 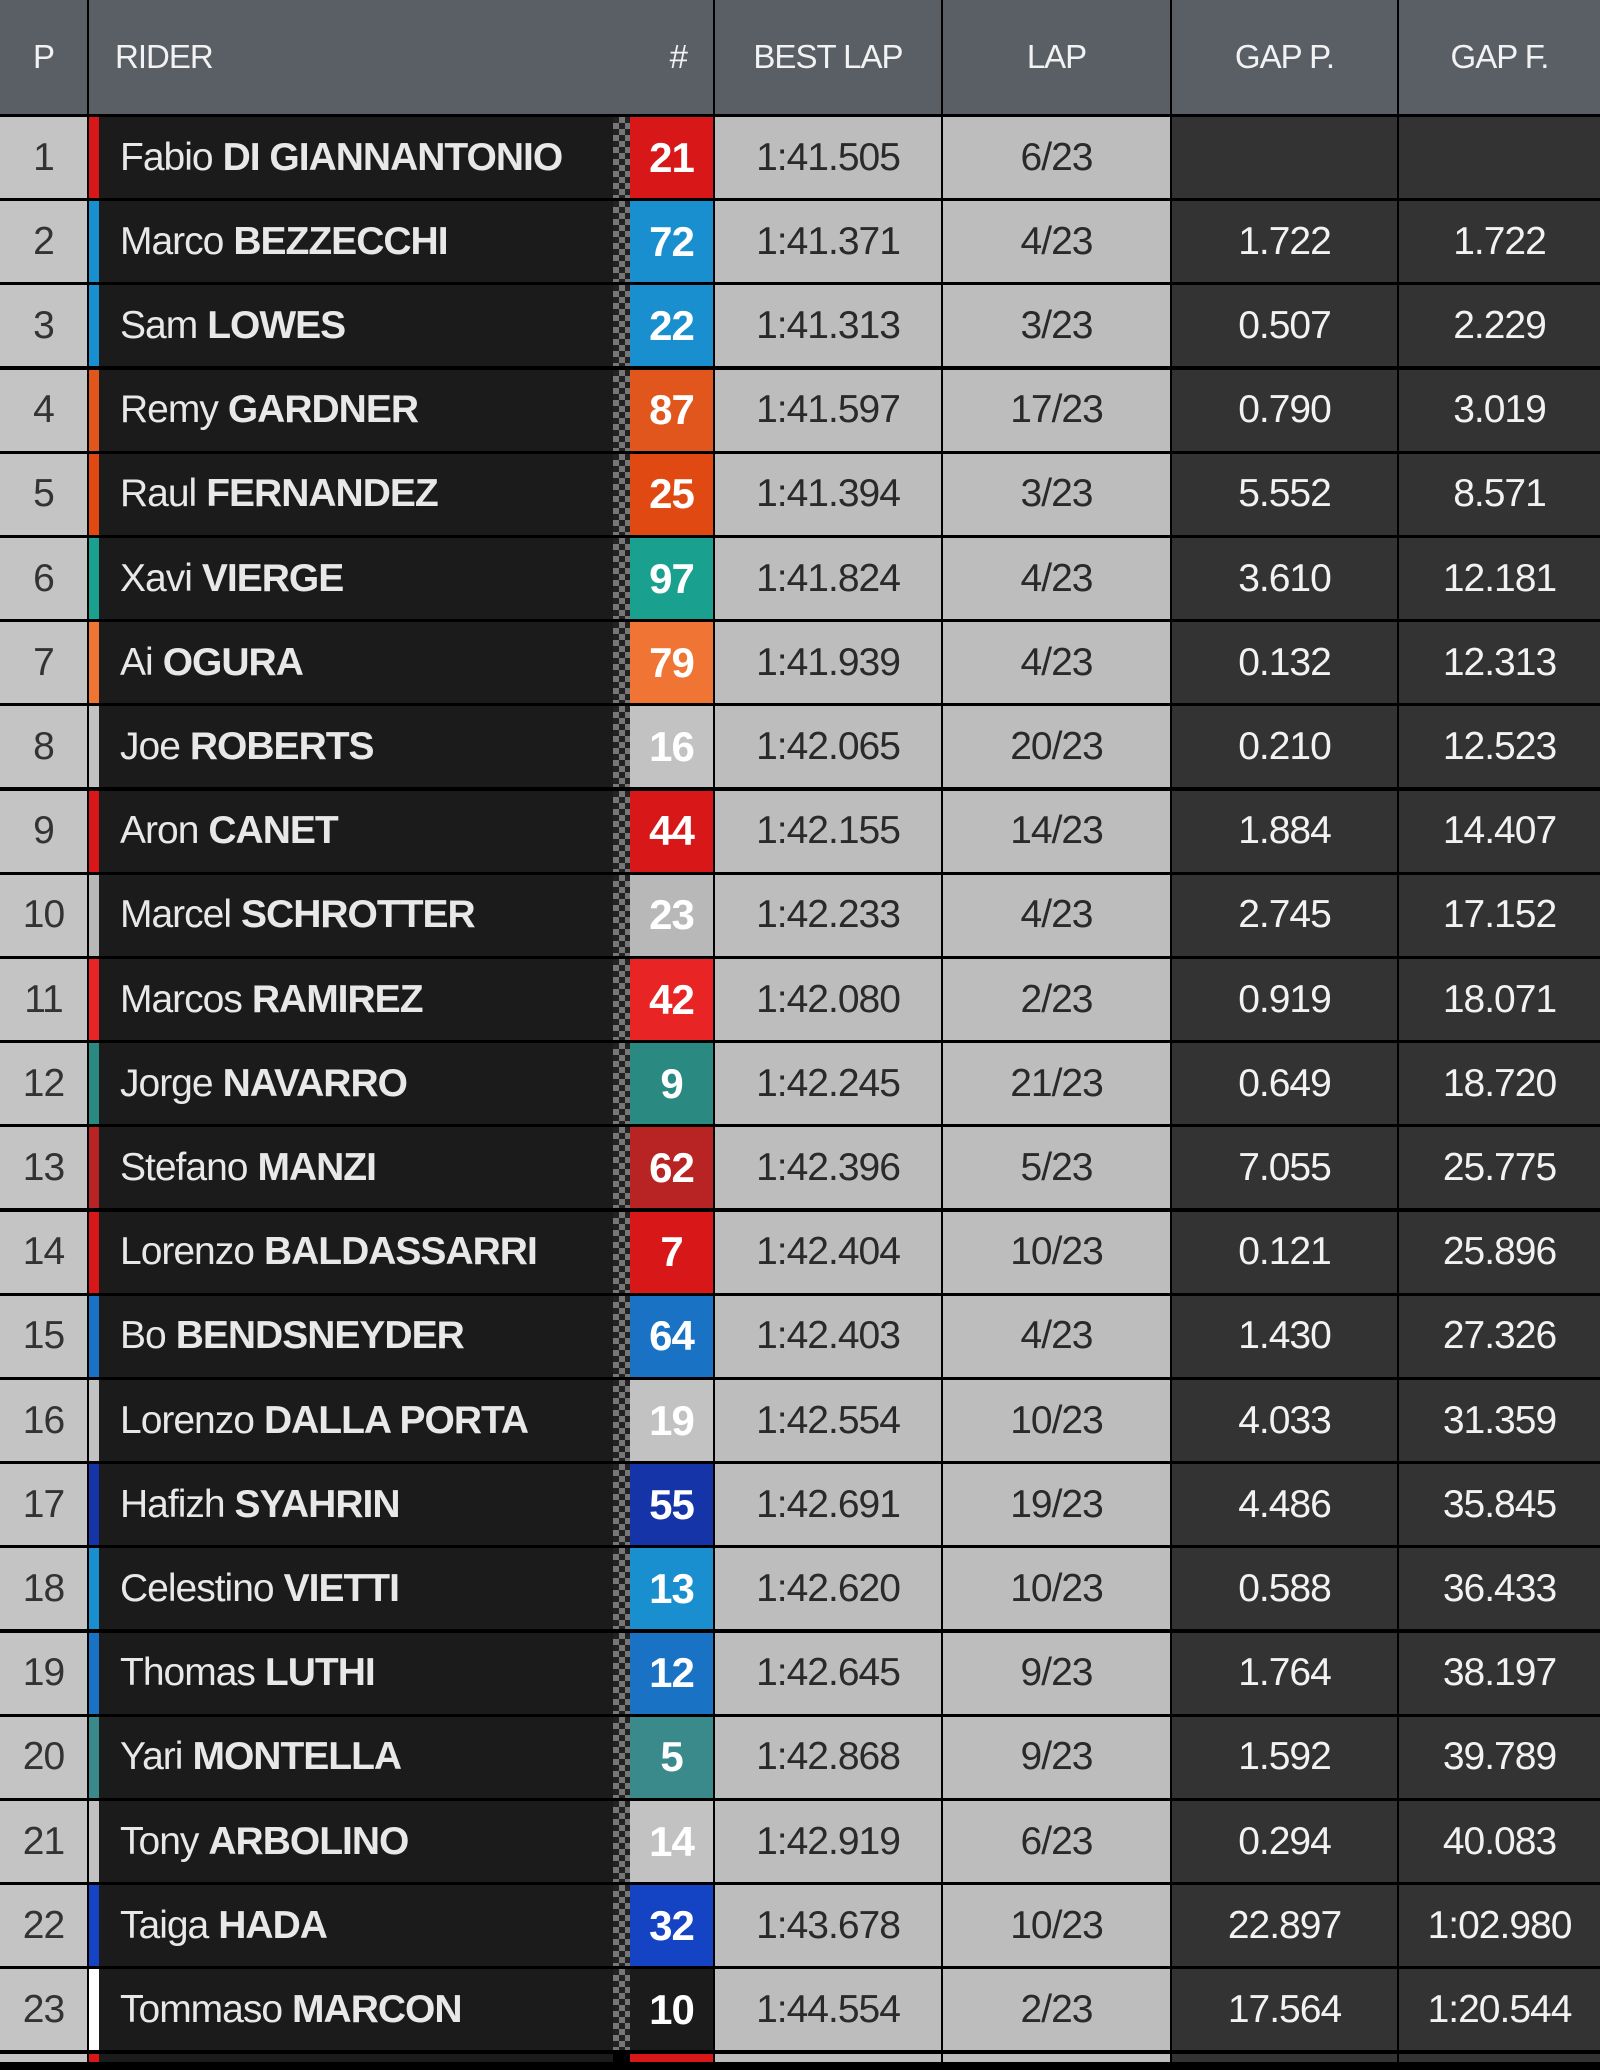 What do you see at coordinates (1499, 1841) in the screenshot?
I see `gap-first: 40.083` at bounding box center [1499, 1841].